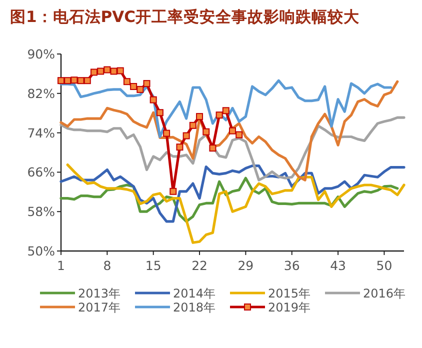  What do you see at coordinates (41, 132) in the screenshot?
I see `y-tick-label: 74%` at bounding box center [41, 132].